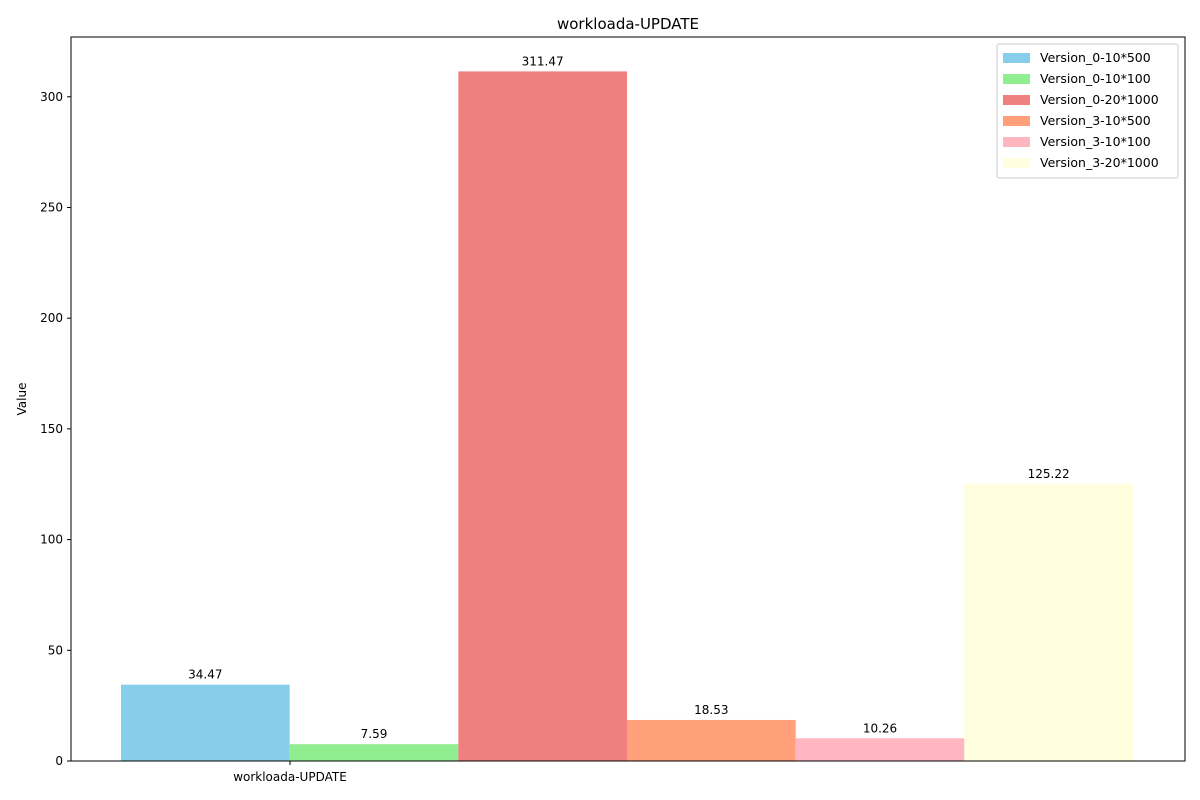 The image size is (1200, 800). I want to click on legend-label-series-3: Version_3-10*500, so click(1095, 120).